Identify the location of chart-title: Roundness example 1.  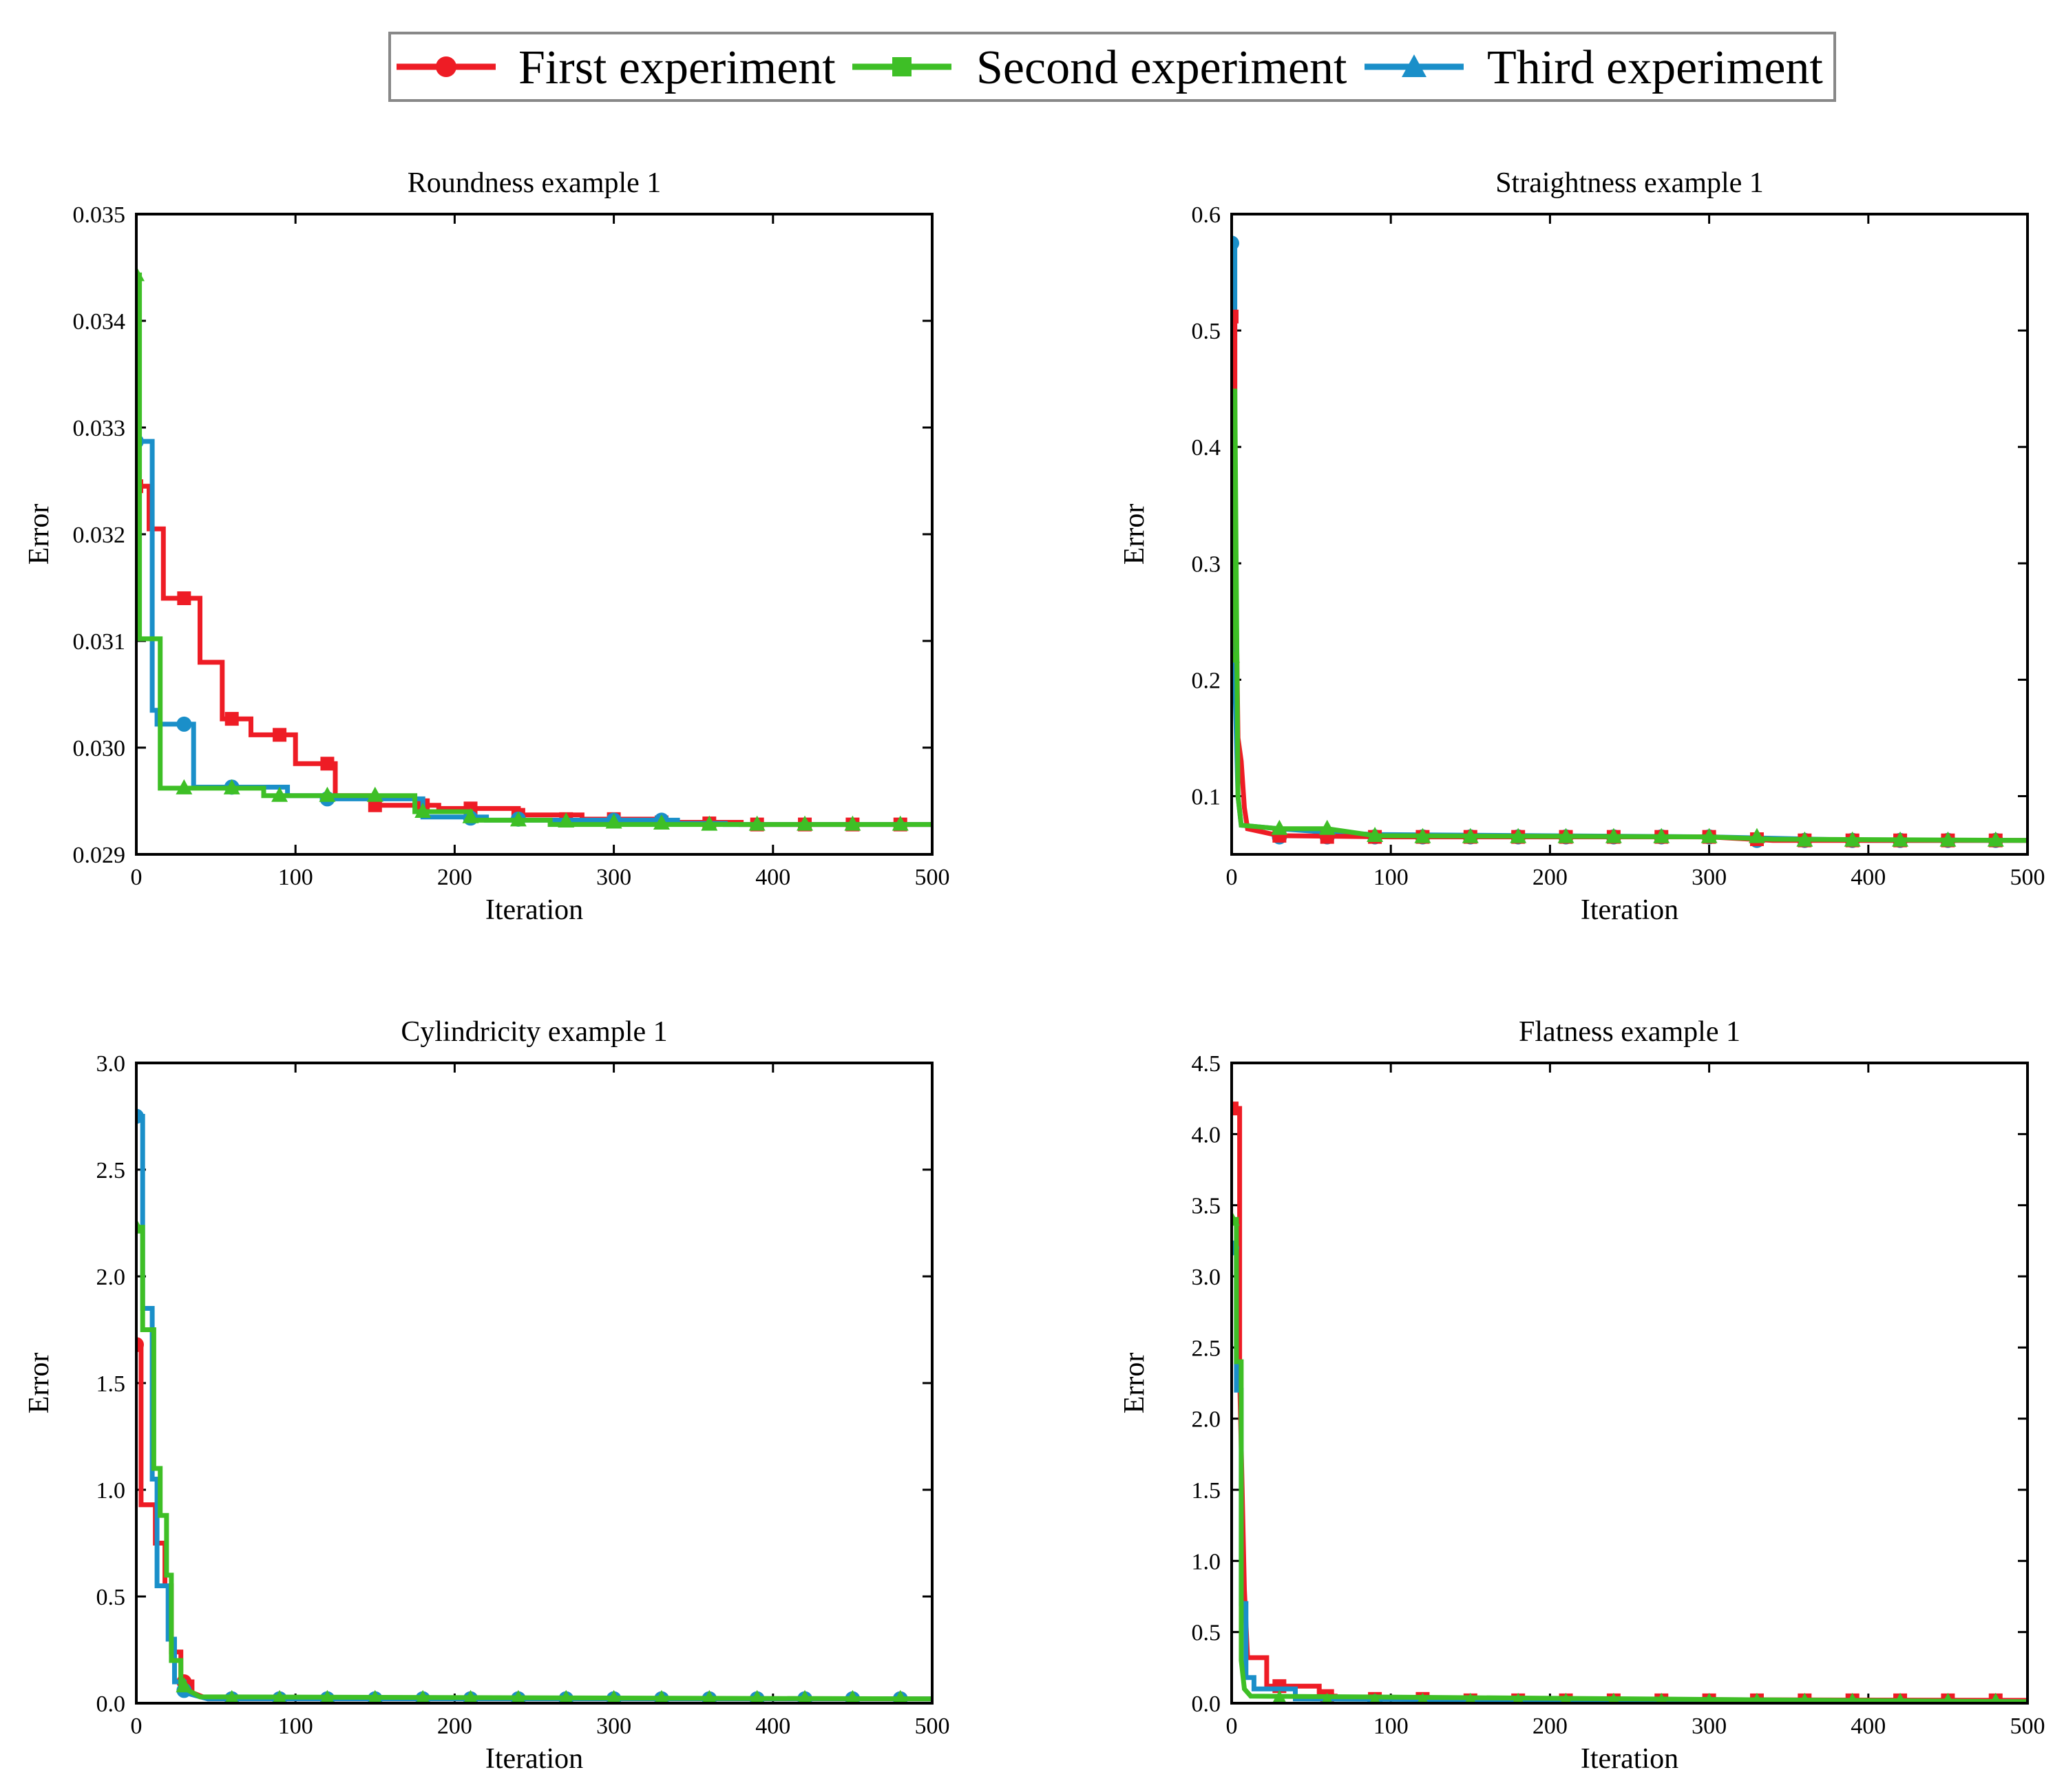
(535, 183).